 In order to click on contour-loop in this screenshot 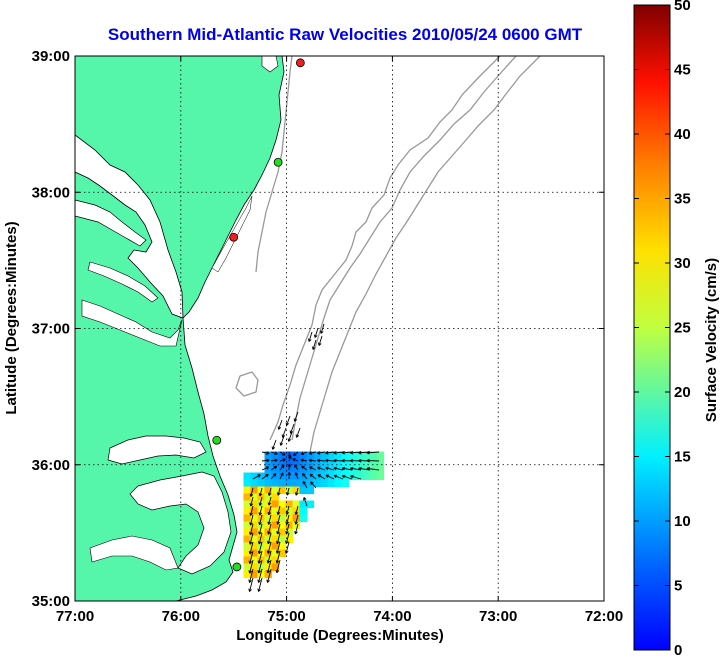, I will do `click(247, 384)`.